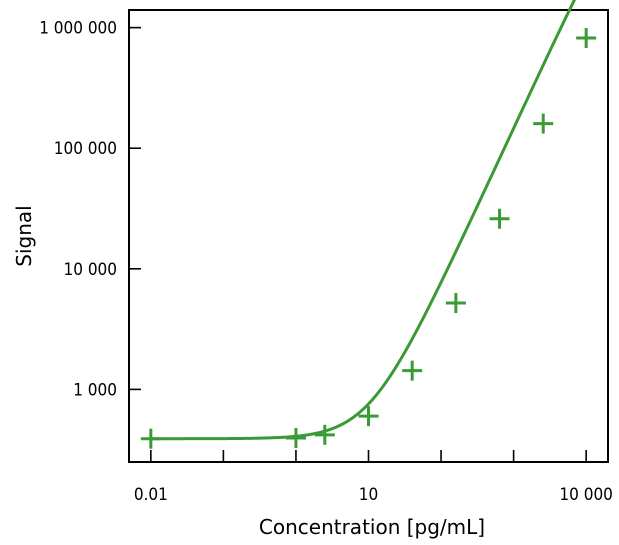 The image size is (619, 545). I want to click on x-tick-label: 10, so click(368, 495).